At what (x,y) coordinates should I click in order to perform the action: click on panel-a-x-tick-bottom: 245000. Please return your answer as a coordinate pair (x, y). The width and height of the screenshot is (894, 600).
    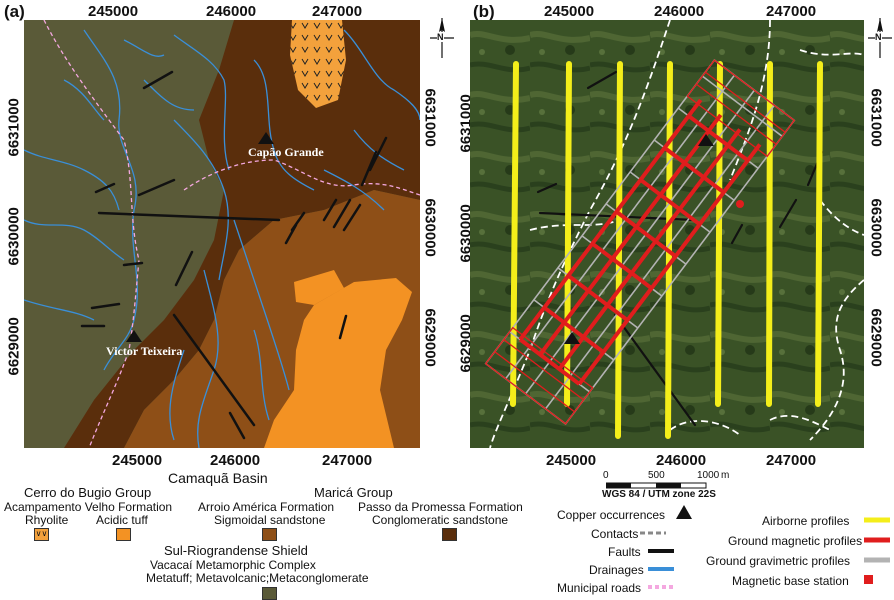
    Looking at the image, I should click on (137, 460).